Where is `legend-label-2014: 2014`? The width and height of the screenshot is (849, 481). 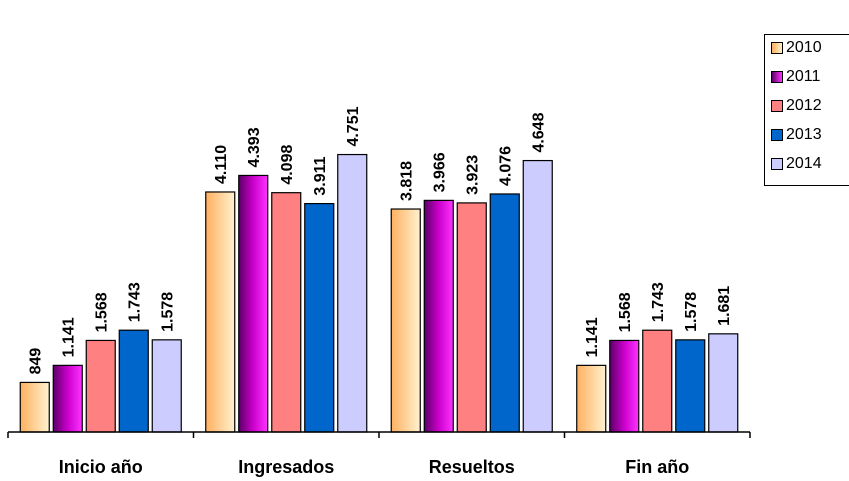 legend-label-2014: 2014 is located at coordinates (804, 163).